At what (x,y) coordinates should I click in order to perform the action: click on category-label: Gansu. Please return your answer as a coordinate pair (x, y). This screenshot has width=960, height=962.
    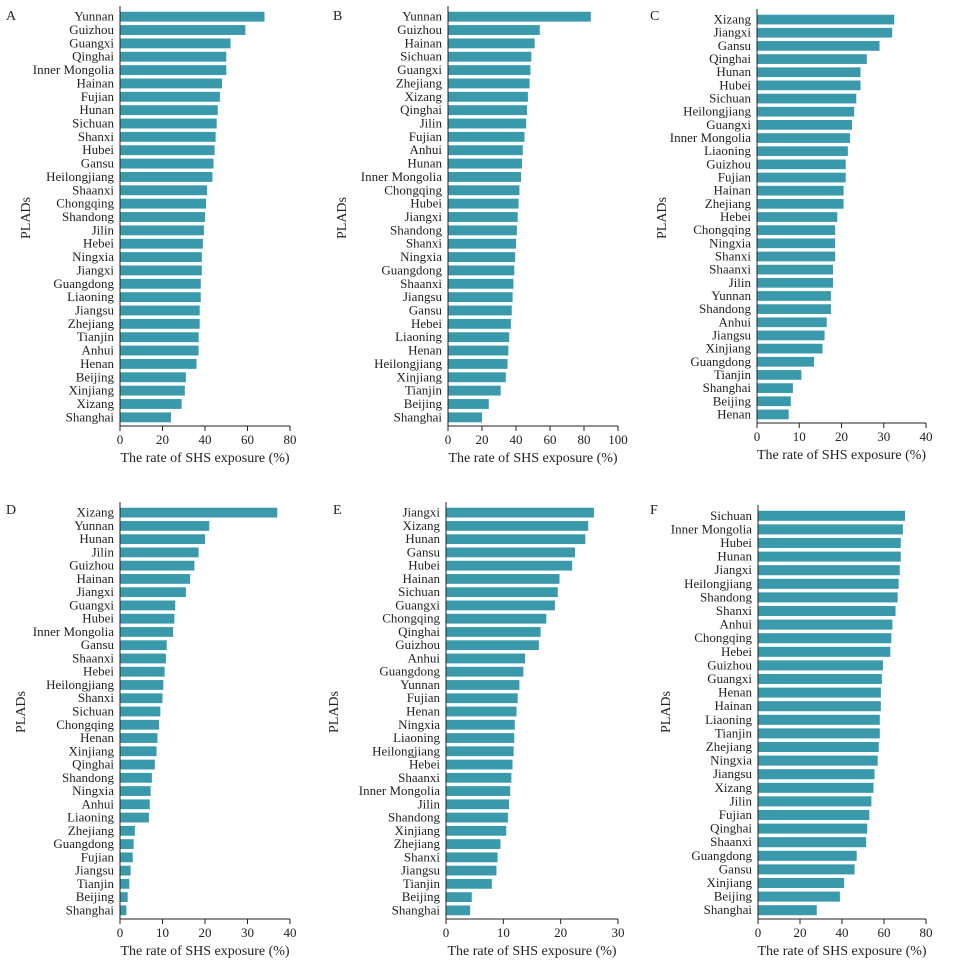
    Looking at the image, I should click on (426, 309).